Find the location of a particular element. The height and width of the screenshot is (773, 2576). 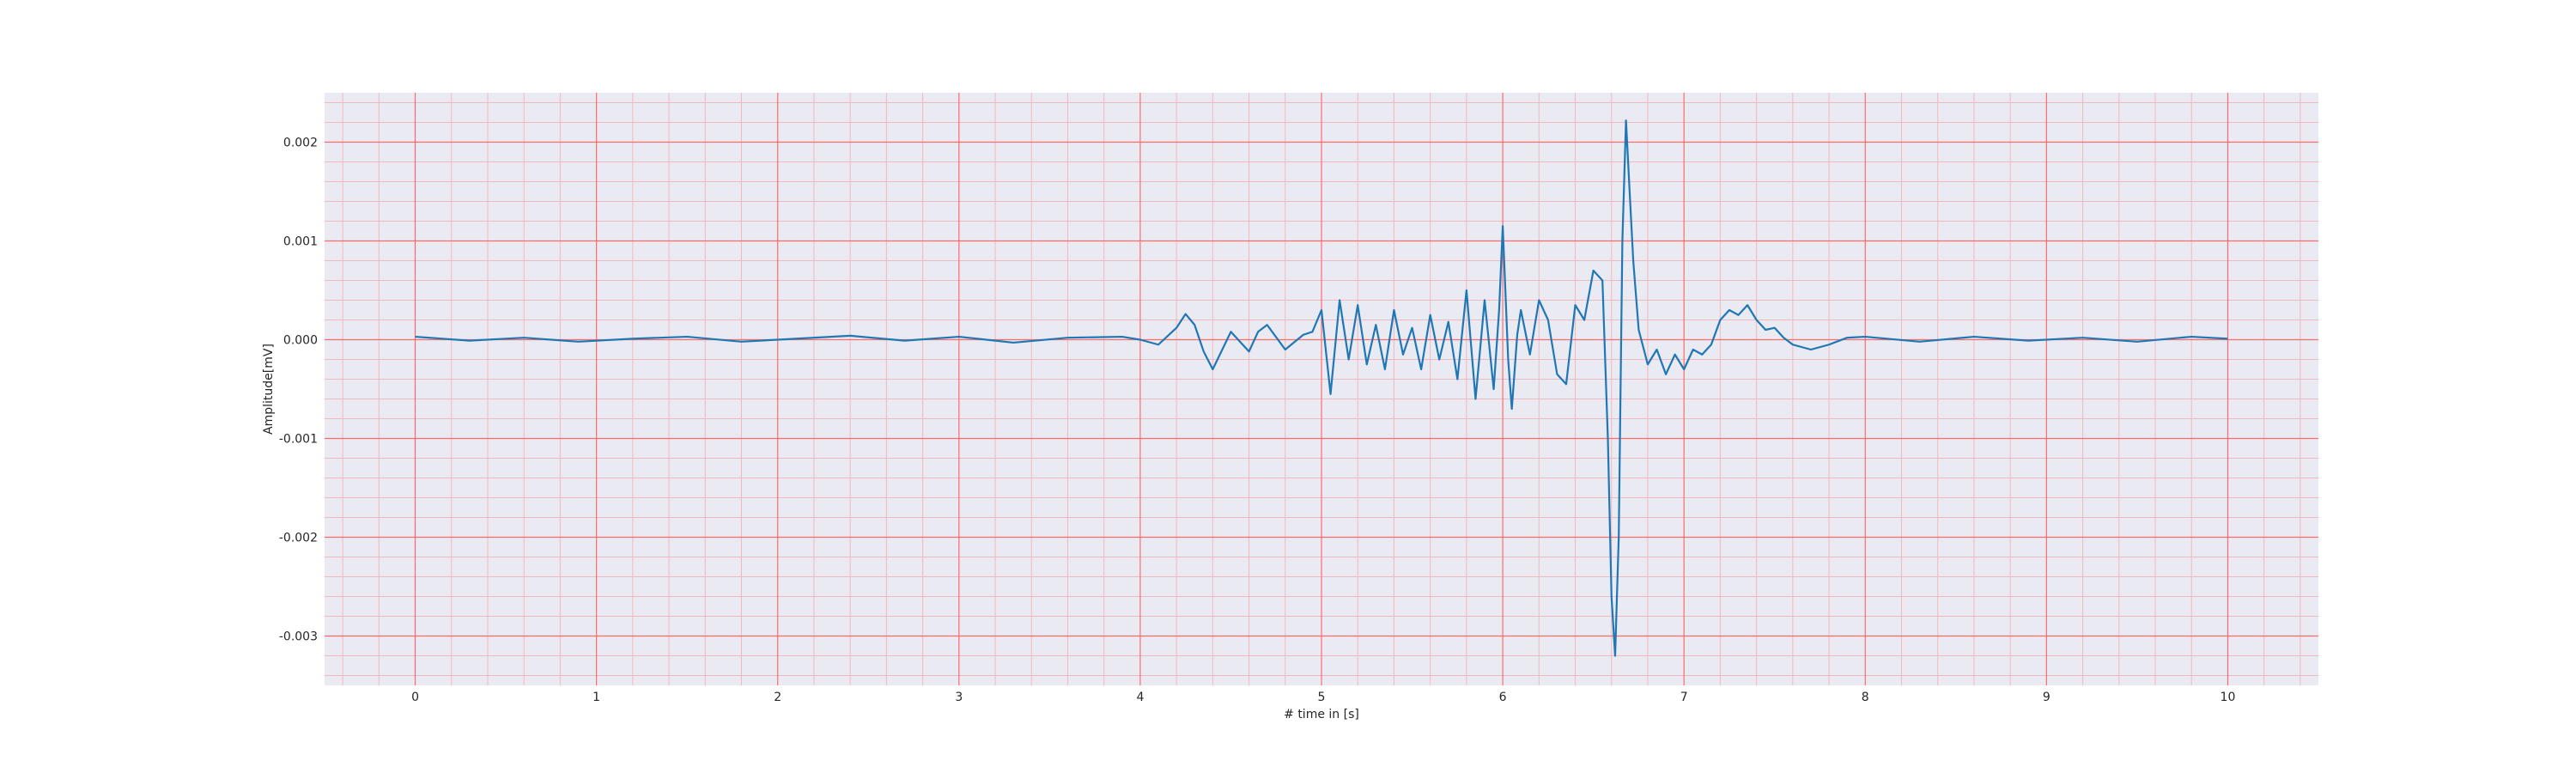

x-tick-label: 5 is located at coordinates (1322, 697).